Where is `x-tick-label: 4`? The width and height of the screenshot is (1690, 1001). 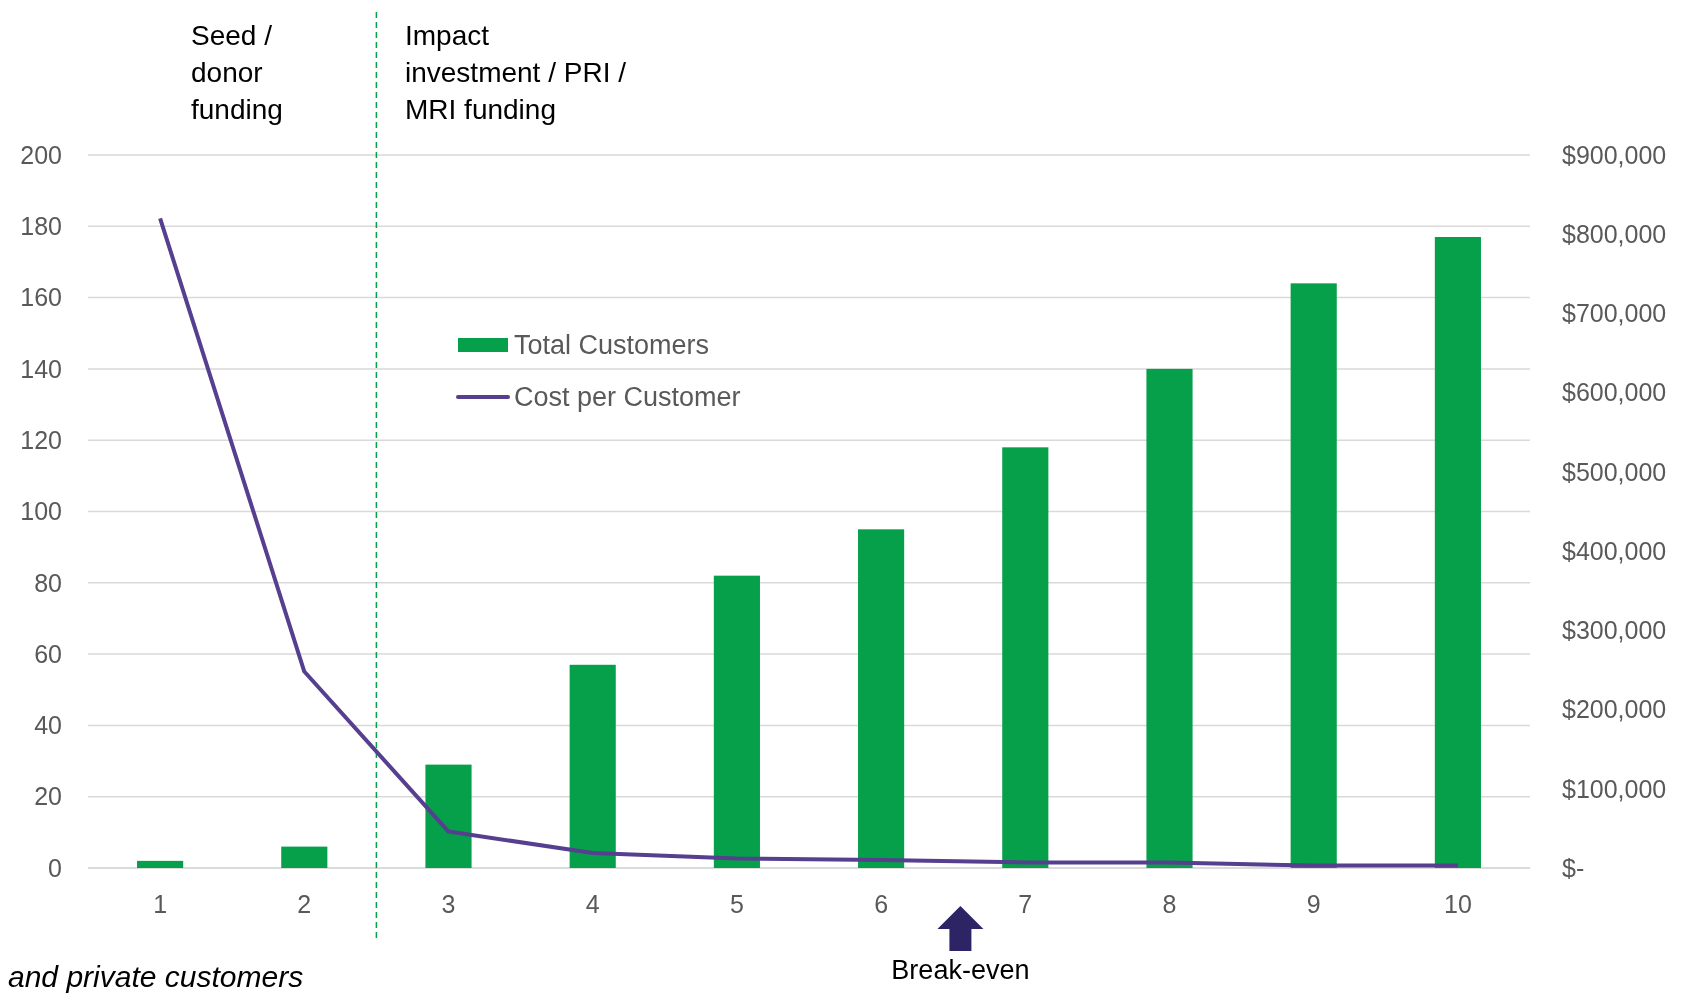 x-tick-label: 4 is located at coordinates (592, 903).